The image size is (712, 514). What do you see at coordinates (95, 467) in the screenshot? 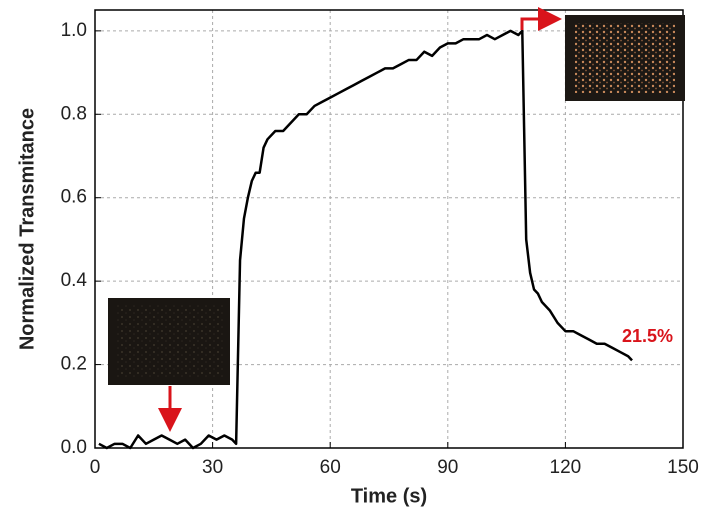
I see `x-tick-label: 0` at bounding box center [95, 467].